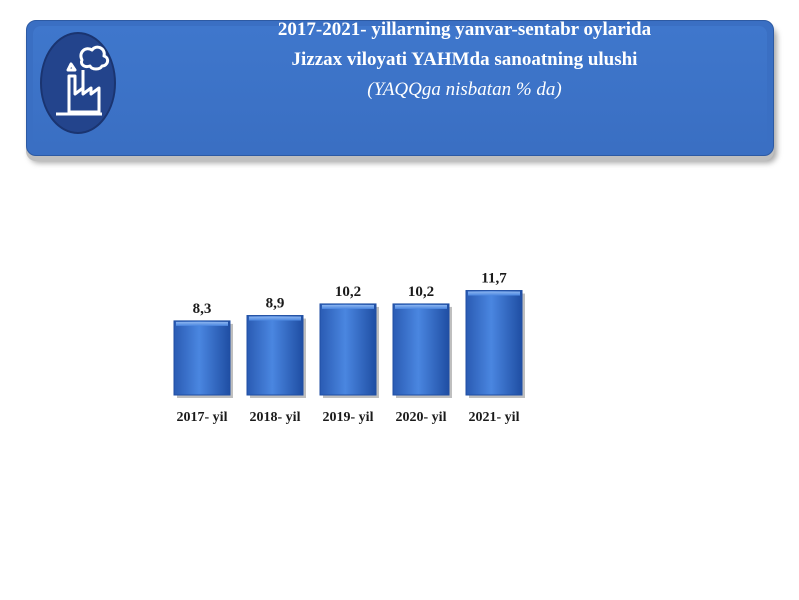 The height and width of the screenshot is (600, 799). I want to click on factory-icon, so click(78, 83).